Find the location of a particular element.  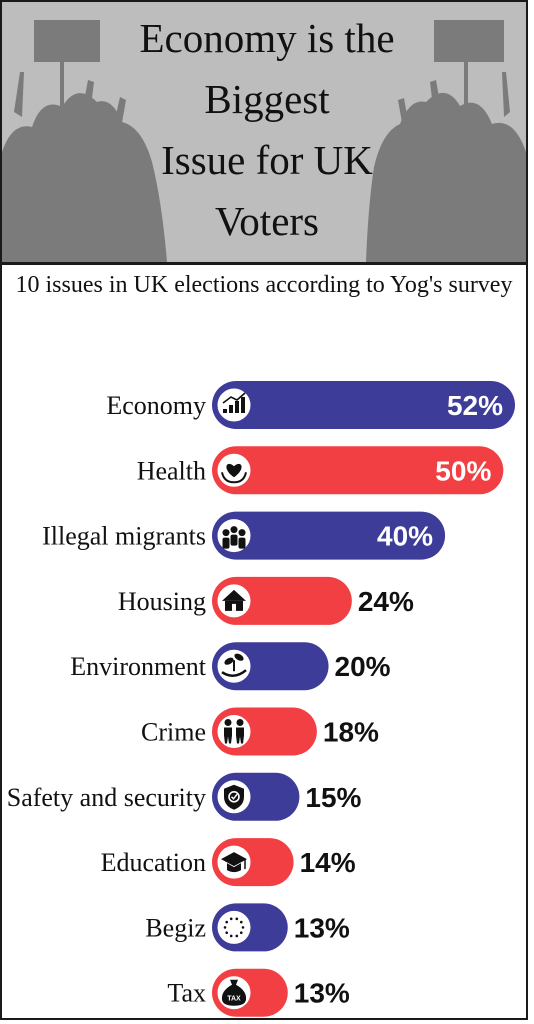

category-label: Illegal migrants is located at coordinates (124, 536).